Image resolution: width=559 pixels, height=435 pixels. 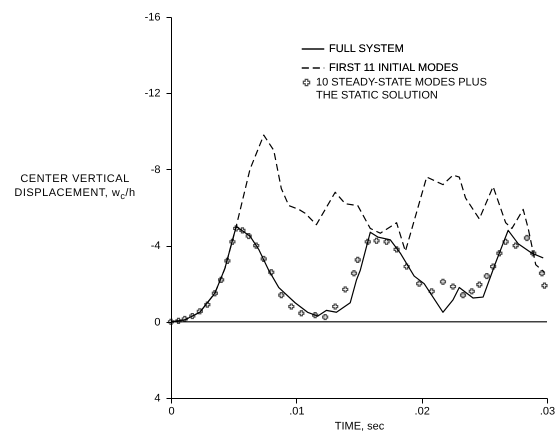 I want to click on x-tick-label: .02, so click(x=422, y=412).